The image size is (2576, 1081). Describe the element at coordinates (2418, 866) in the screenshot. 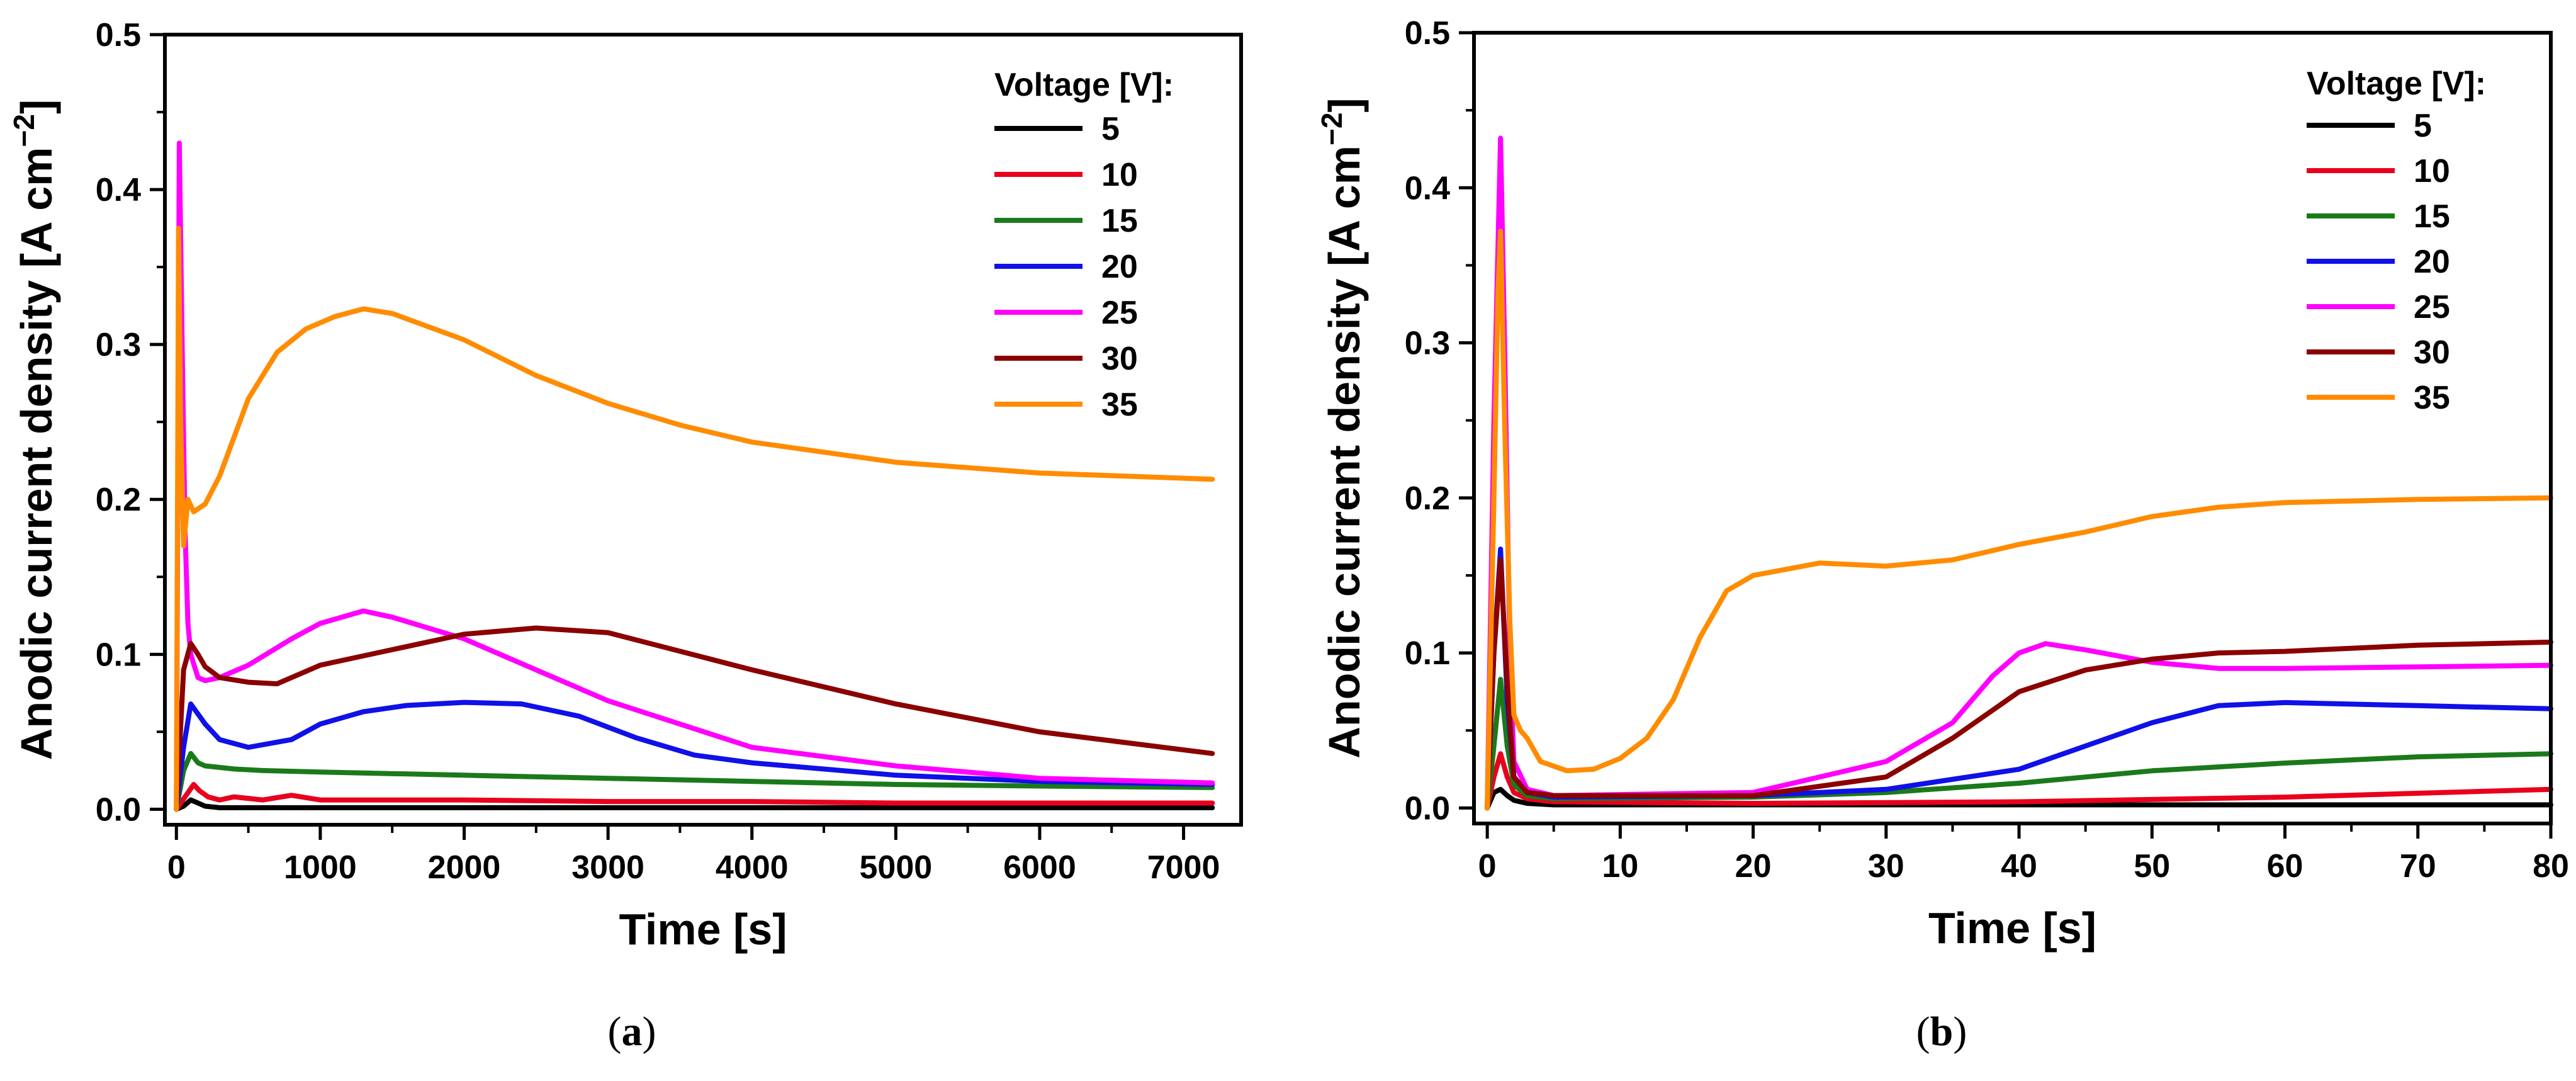

I see `x-tick-label: 70` at that location.